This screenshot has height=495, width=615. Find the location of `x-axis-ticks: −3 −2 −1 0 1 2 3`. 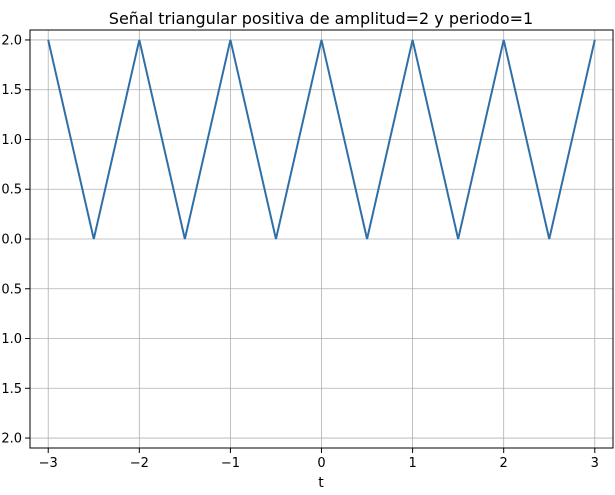

x-axis-ticks: −3 −2 −1 0 1 2 3 is located at coordinates (319, 459).